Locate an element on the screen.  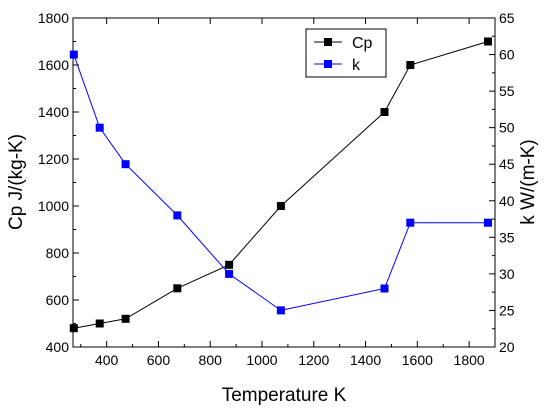
legend-label-k: k is located at coordinates (356, 65).